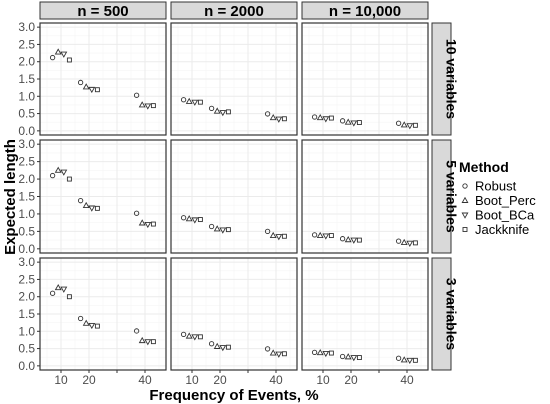  What do you see at coordinates (496, 186) in the screenshot?
I see `legend-label: Robust` at bounding box center [496, 186].